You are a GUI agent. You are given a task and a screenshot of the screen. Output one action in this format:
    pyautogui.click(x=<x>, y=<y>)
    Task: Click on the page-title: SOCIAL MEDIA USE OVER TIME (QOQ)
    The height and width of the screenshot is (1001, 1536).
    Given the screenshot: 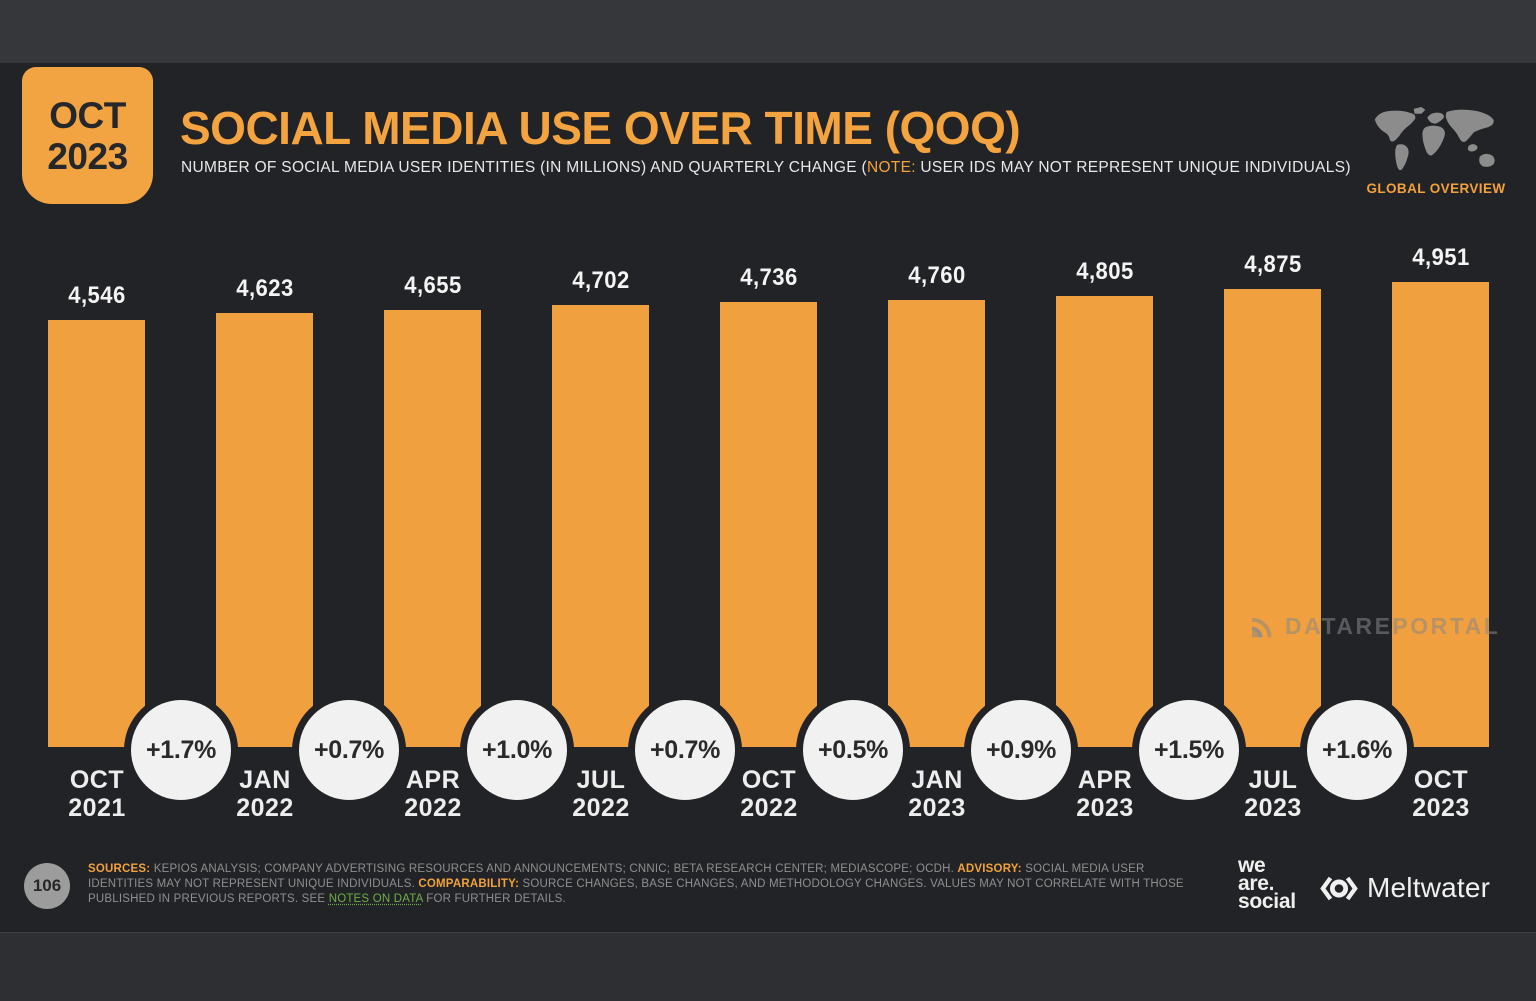 What is the action you would take?
    pyautogui.click(x=600, y=128)
    